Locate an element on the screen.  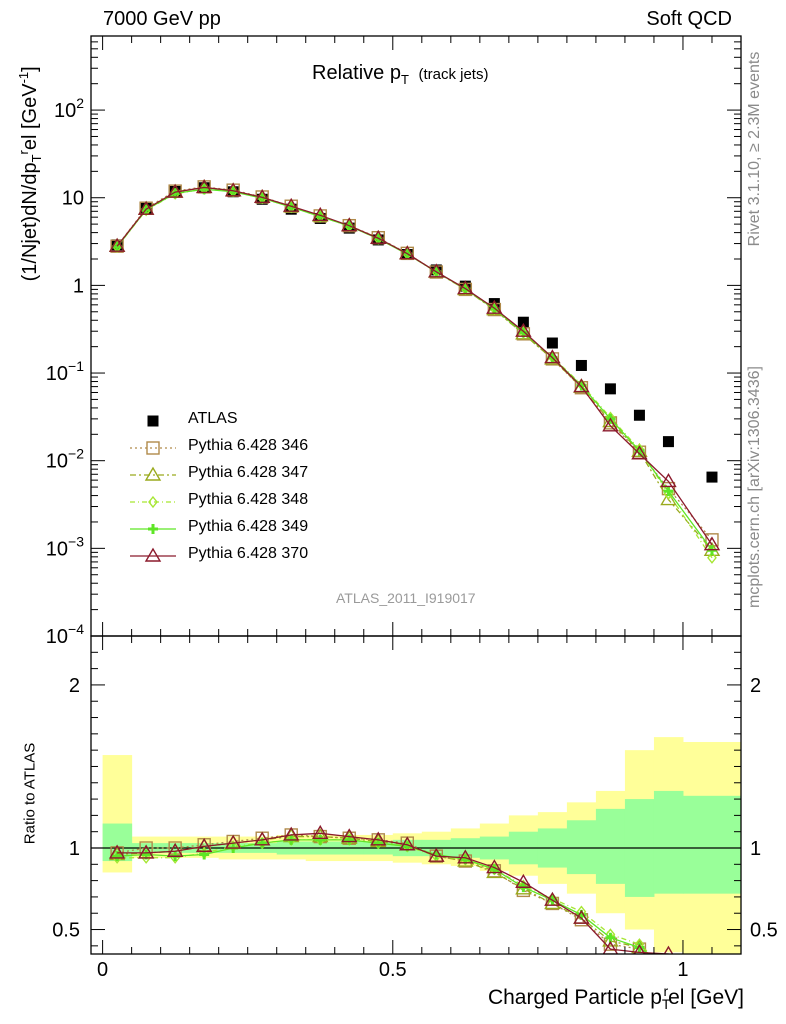
title-main: Relative p is located at coordinates (356, 73).